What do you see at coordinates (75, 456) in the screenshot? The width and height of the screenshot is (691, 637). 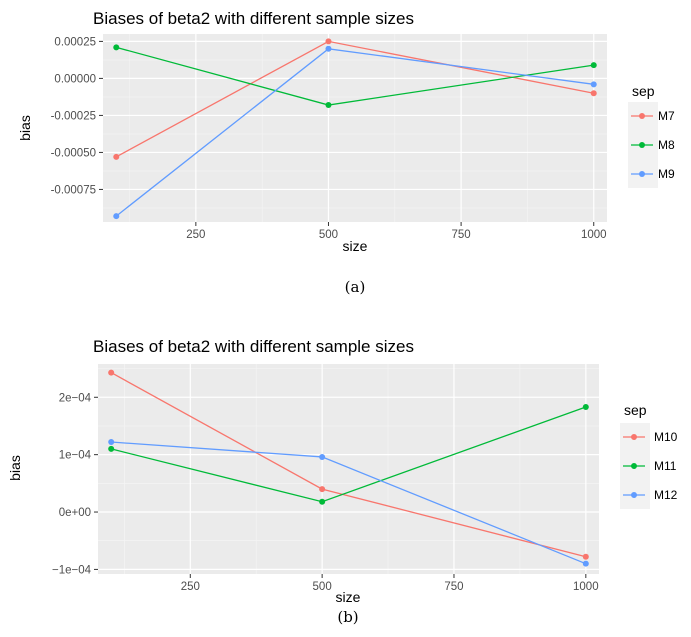 I see `y-tick-label: 1e−04` at bounding box center [75, 456].